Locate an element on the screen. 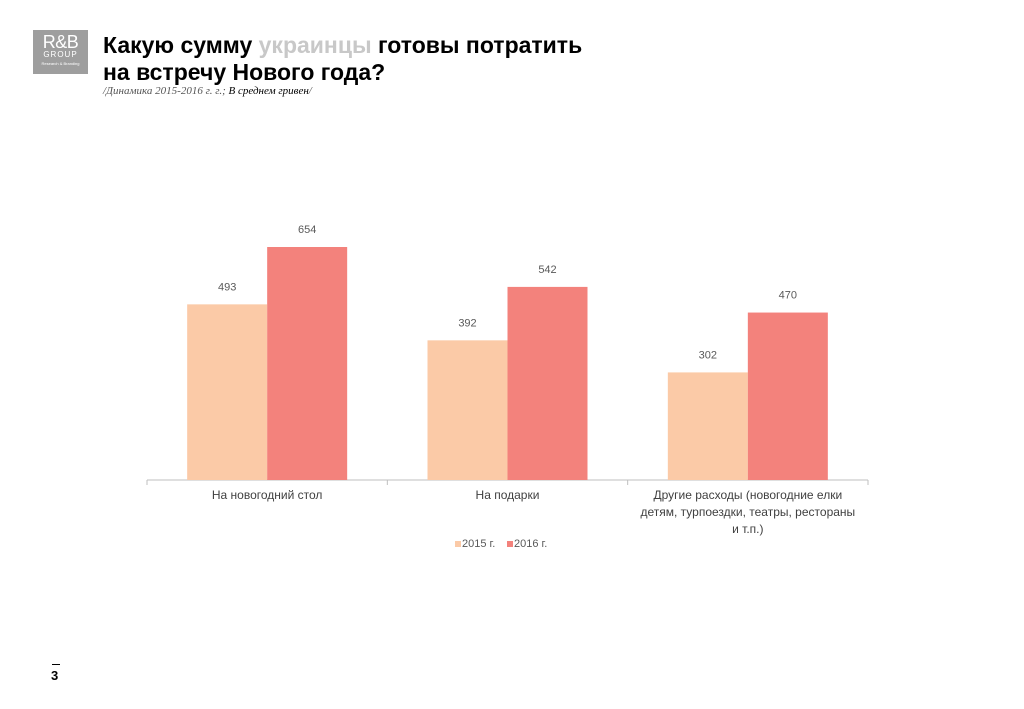 The image size is (1024, 709). logo-sub-text: GROUP is located at coordinates (60, 54).